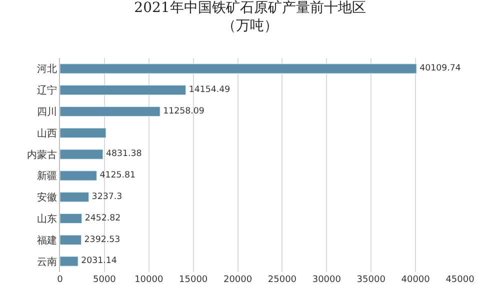 This screenshot has width=500, height=300. Describe the element at coordinates (47, 219) in the screenshot. I see `y-tick-label: 山东` at that location.